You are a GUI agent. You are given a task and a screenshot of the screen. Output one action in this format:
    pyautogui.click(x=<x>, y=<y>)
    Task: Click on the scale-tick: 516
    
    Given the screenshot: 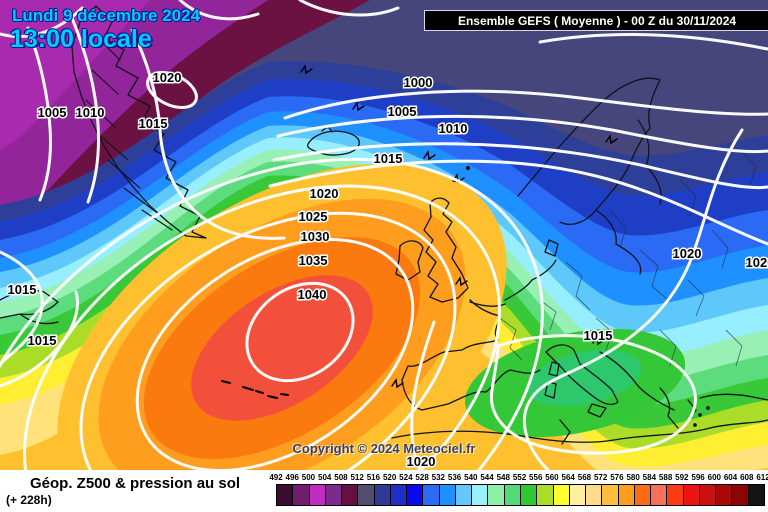 What is the action you would take?
    pyautogui.click(x=373, y=477)
    